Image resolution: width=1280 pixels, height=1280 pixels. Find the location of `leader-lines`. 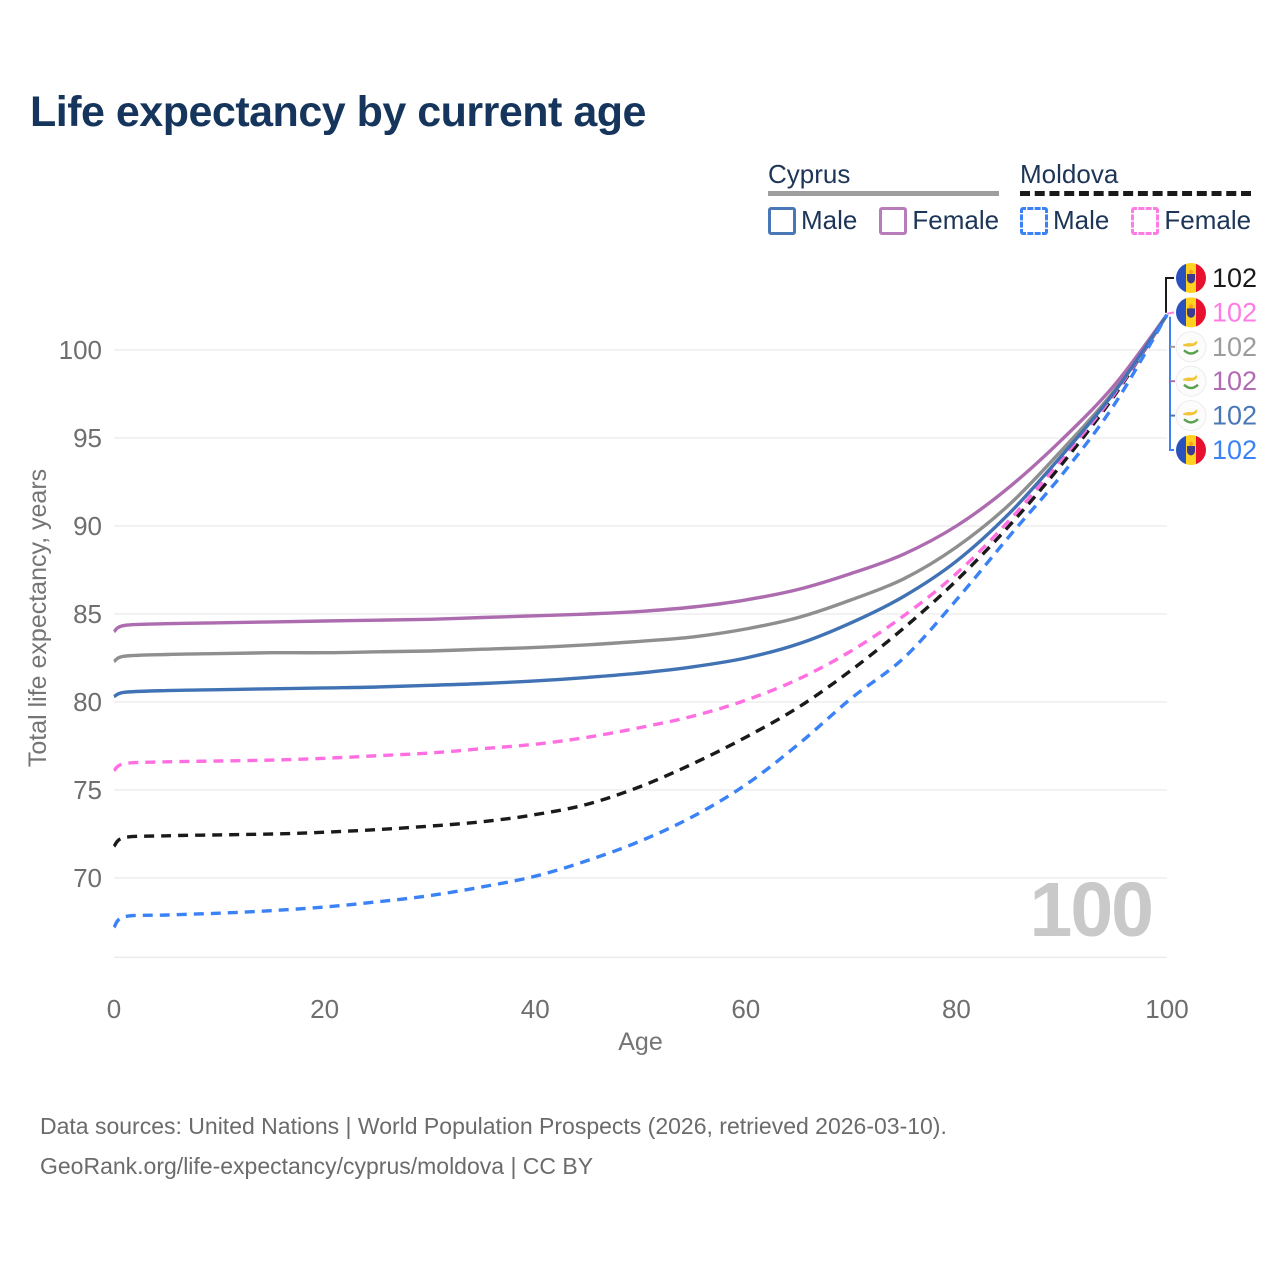

leader-lines is located at coordinates (1170, 364).